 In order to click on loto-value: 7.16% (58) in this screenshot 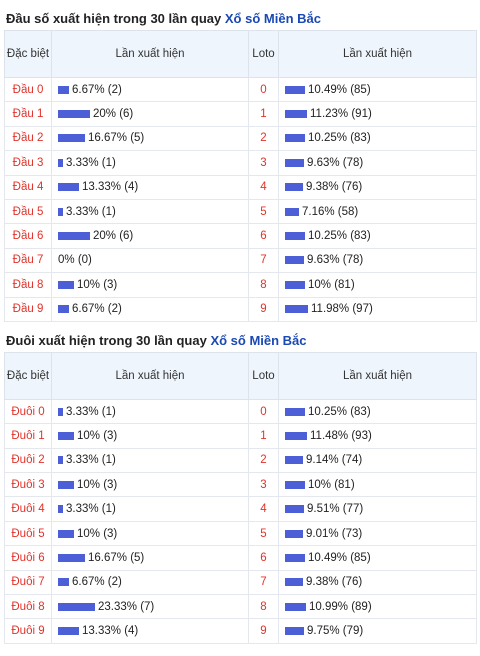, I will do `click(330, 211)`.